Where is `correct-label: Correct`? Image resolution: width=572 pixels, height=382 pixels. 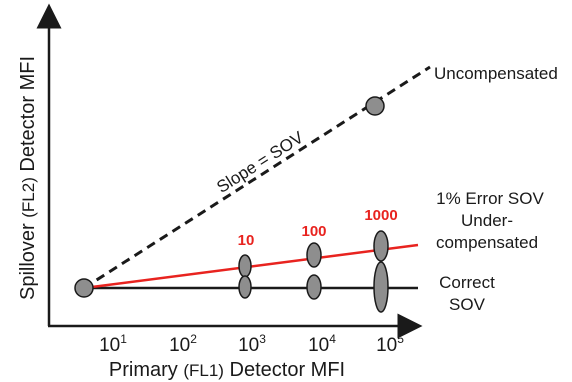
correct-label: Correct is located at coordinates (467, 282).